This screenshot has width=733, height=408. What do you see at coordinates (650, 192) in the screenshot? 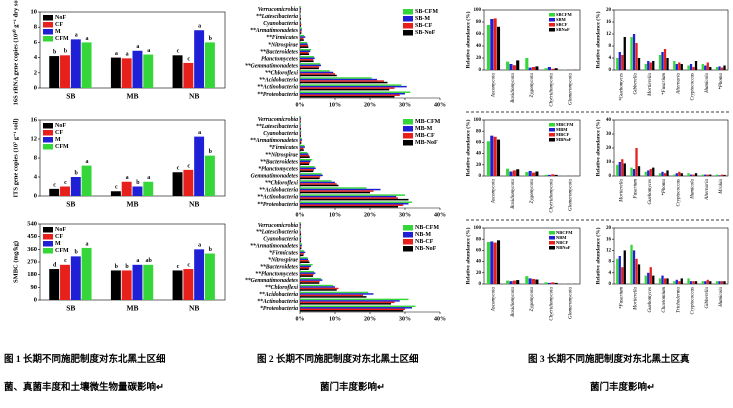
I see `x-tick-label: Guehomyces` at bounding box center [650, 192].